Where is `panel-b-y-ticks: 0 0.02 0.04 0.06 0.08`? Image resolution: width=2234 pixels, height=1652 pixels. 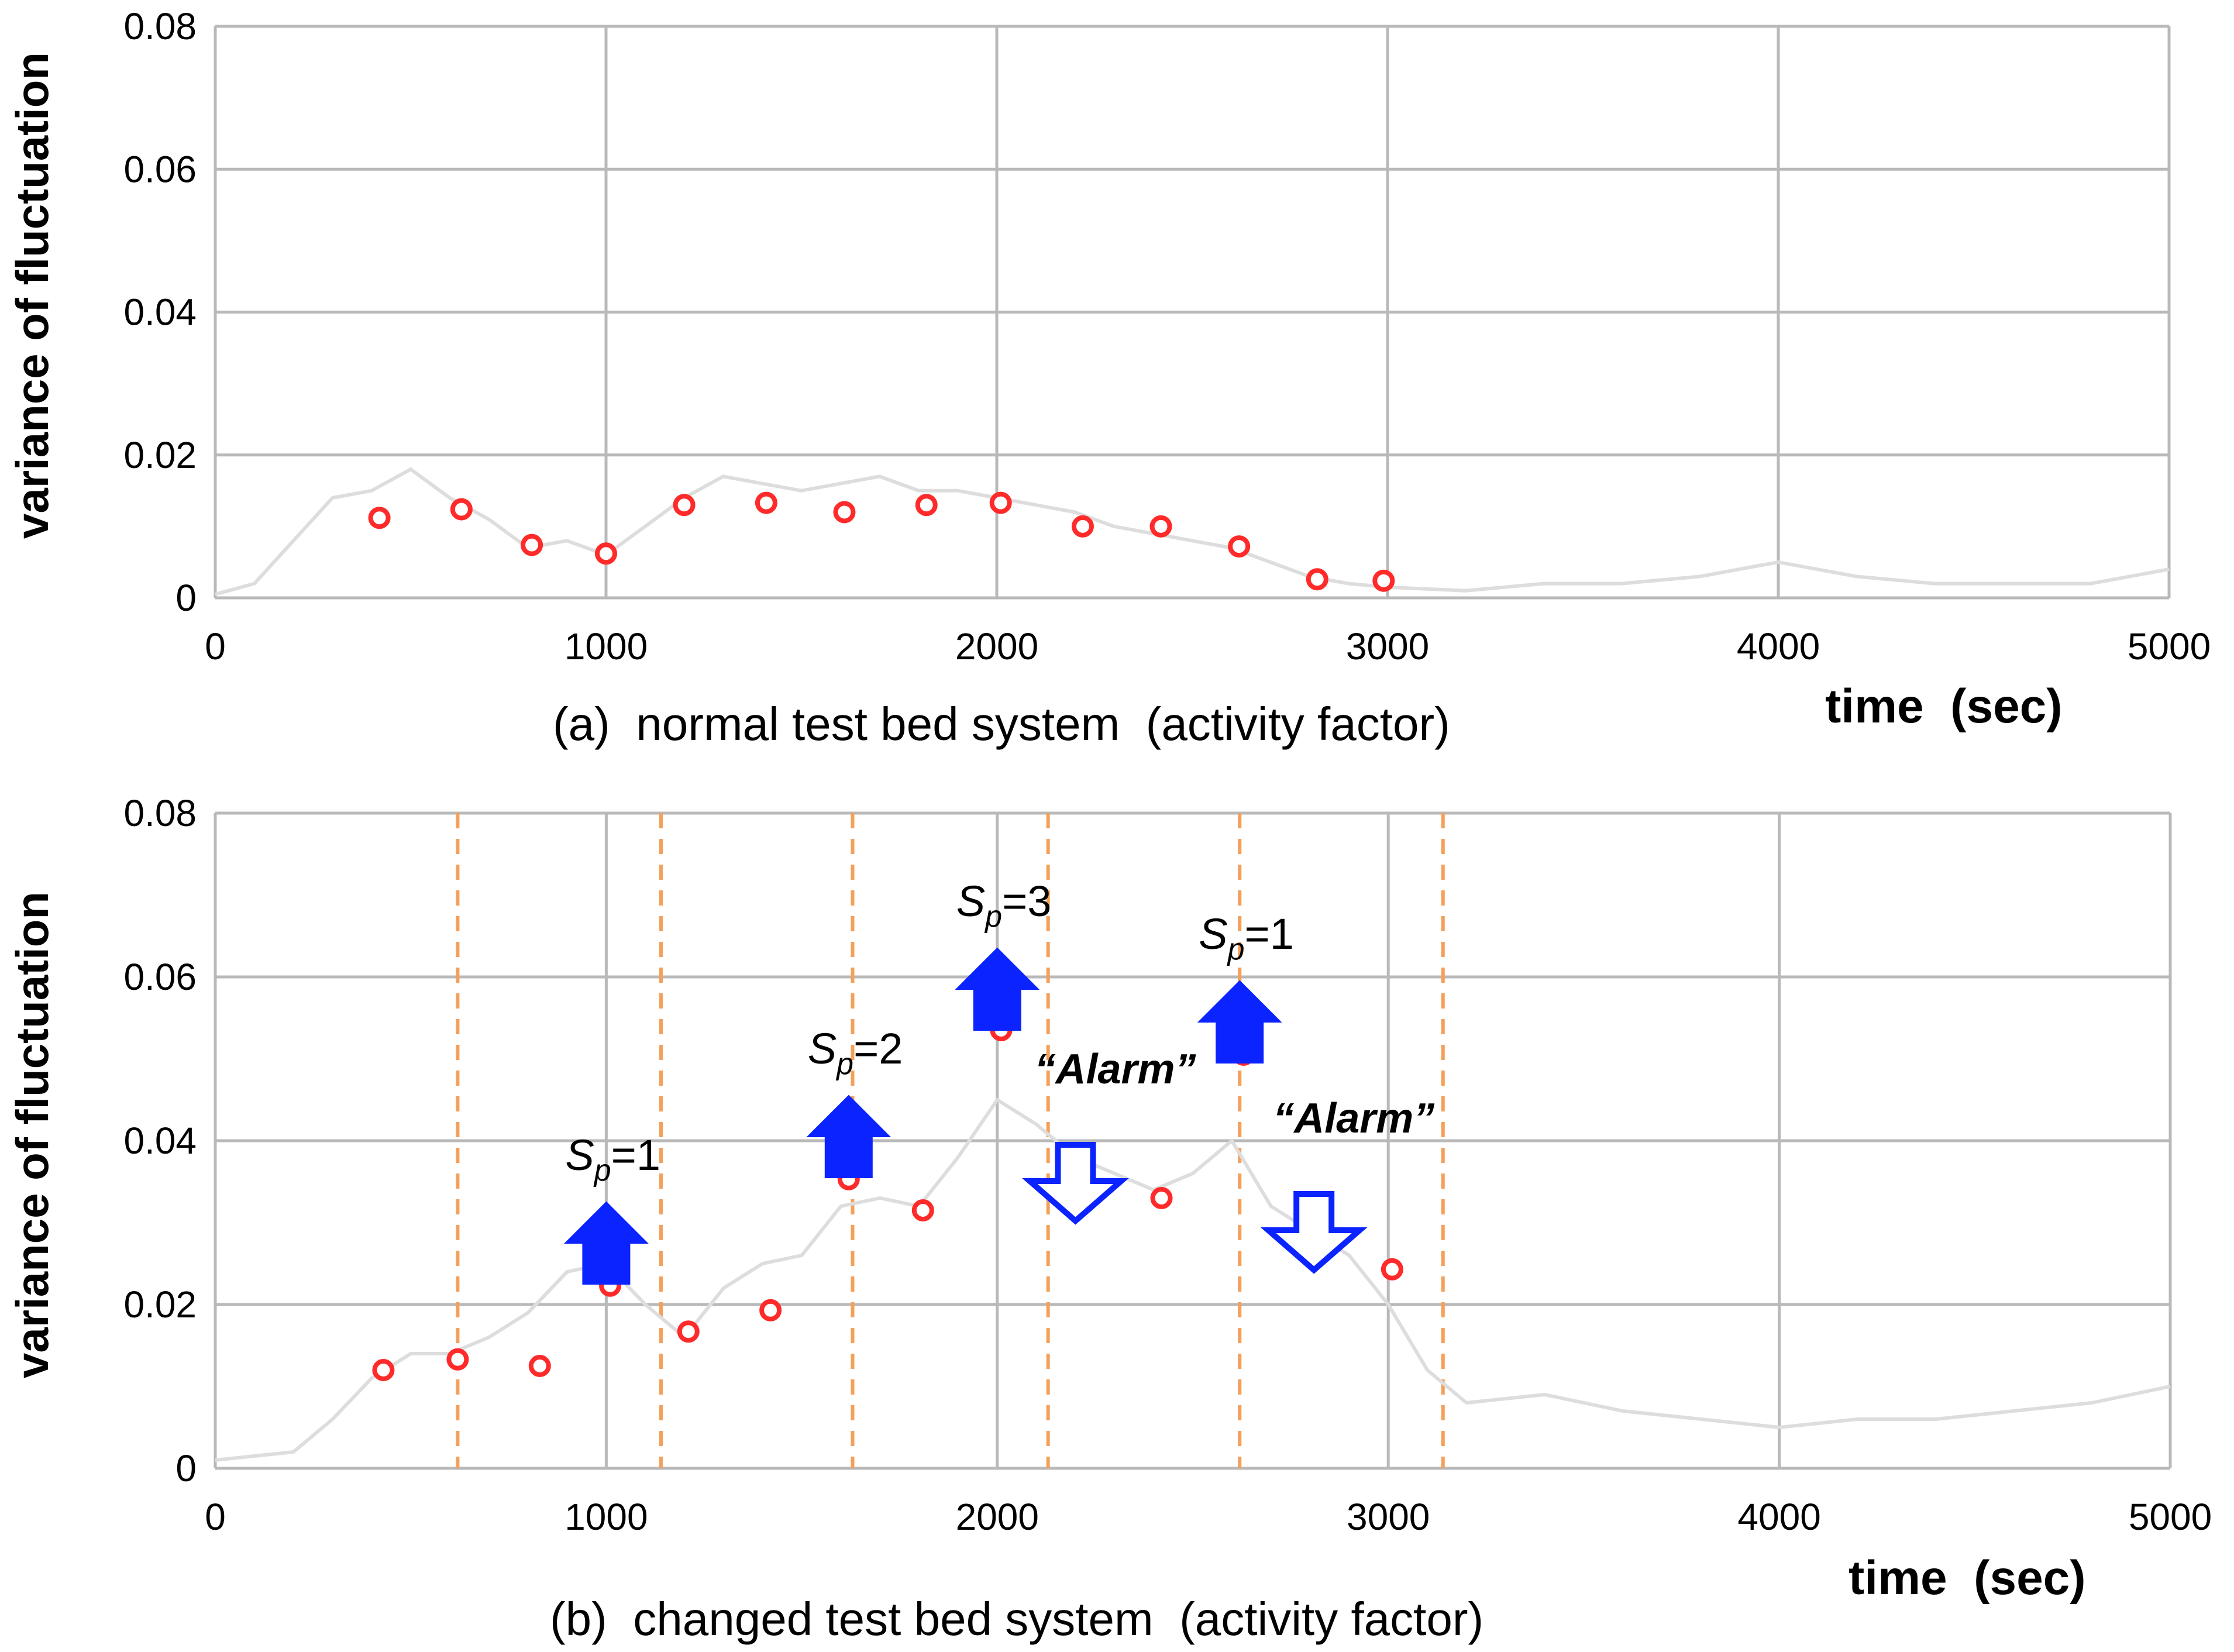
panel-b-y-ticks: 0 0.02 0.04 0.06 0.08 is located at coordinates (160, 1140).